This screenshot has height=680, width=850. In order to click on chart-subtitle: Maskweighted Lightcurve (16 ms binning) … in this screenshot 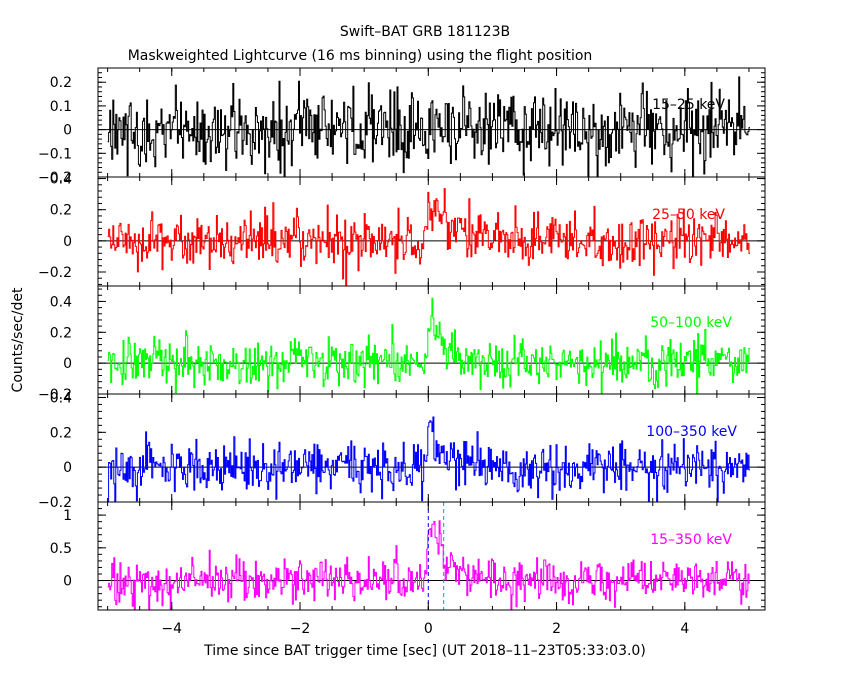, I will do `click(360, 56)`.